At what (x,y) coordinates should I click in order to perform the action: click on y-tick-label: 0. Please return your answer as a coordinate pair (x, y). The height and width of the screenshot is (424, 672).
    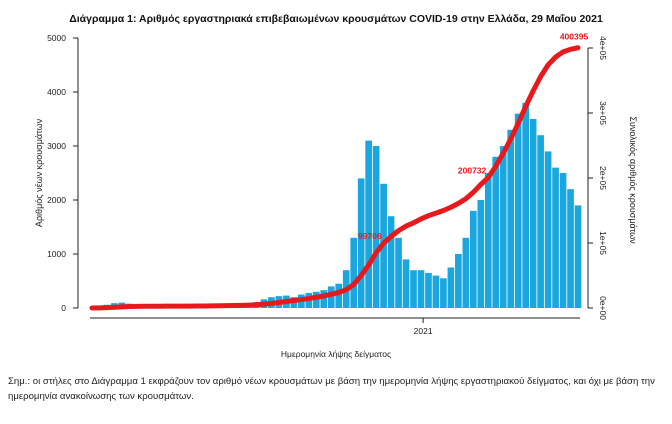
    Looking at the image, I should click on (63, 308).